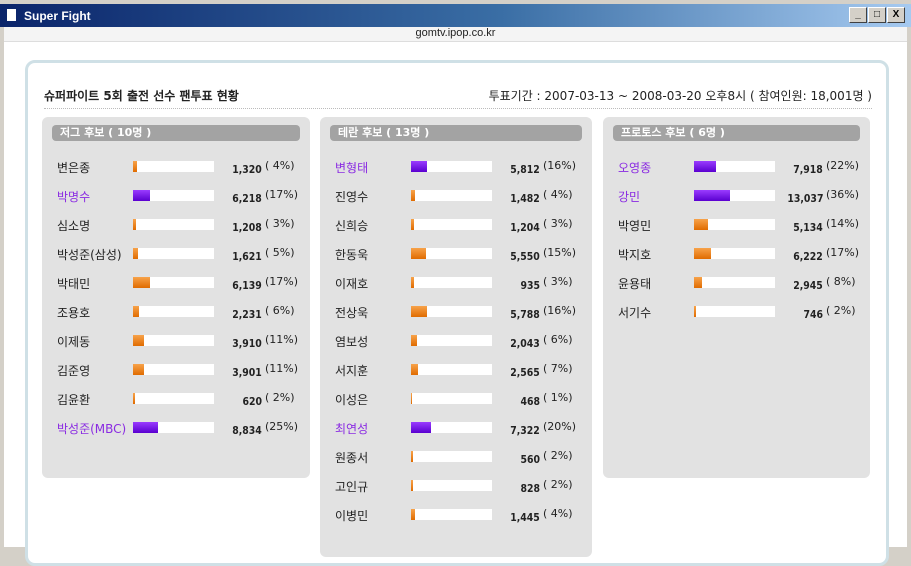 This screenshot has width=911, height=566. Describe the element at coordinates (352, 226) in the screenshot. I see `candidate-name: 신희승` at that location.